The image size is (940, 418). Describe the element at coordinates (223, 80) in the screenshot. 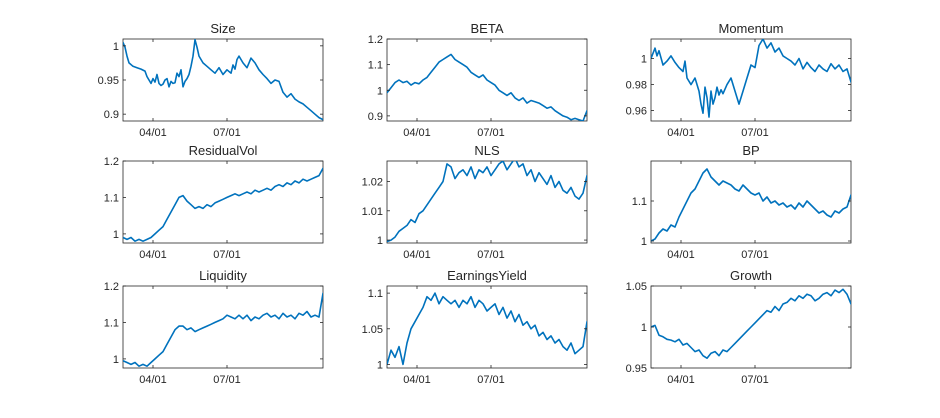

I see `series-line-size` at that location.